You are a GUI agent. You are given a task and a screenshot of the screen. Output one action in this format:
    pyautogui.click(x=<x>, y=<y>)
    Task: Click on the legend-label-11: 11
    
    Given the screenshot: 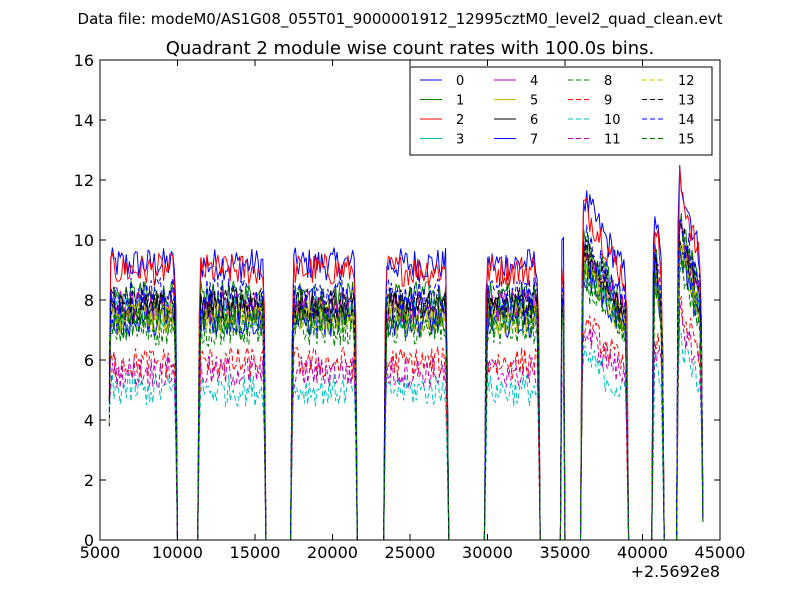 What is the action you would take?
    pyautogui.click(x=612, y=140)
    